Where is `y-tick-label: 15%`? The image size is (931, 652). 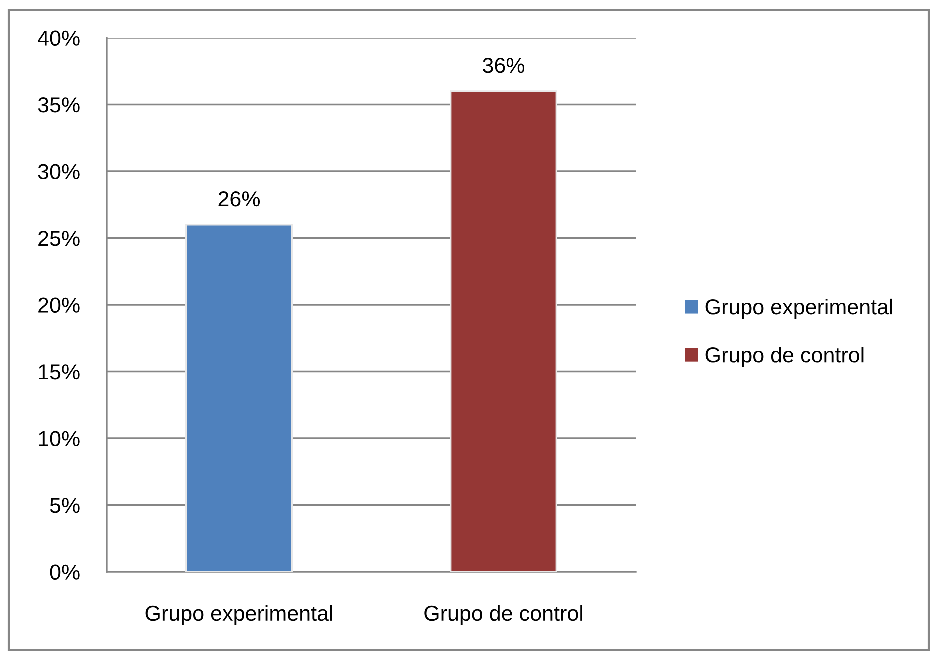
y-tick-label: 15% is located at coordinates (59, 372).